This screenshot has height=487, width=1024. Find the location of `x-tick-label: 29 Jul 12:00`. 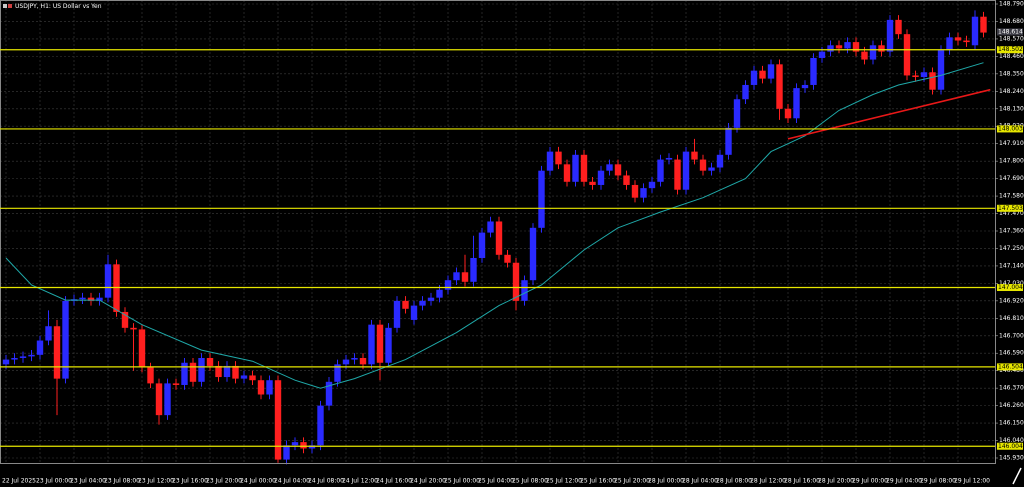

x-tick-label: 29 Jul 12:00 is located at coordinates (972, 481).